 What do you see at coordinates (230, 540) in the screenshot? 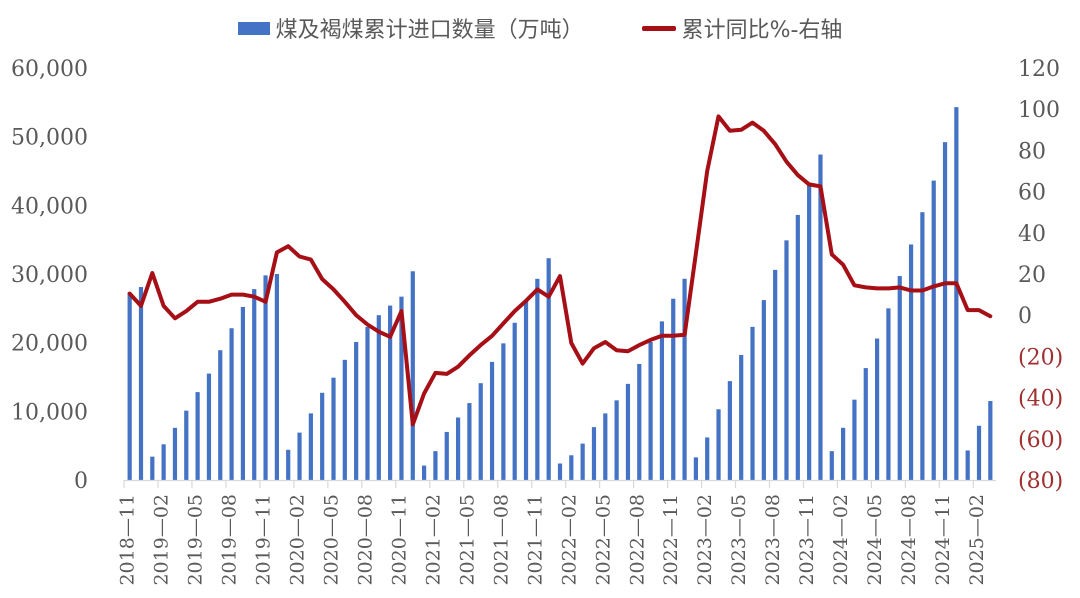
I see `x-axis-tick-label: 2019—08` at bounding box center [230, 540].